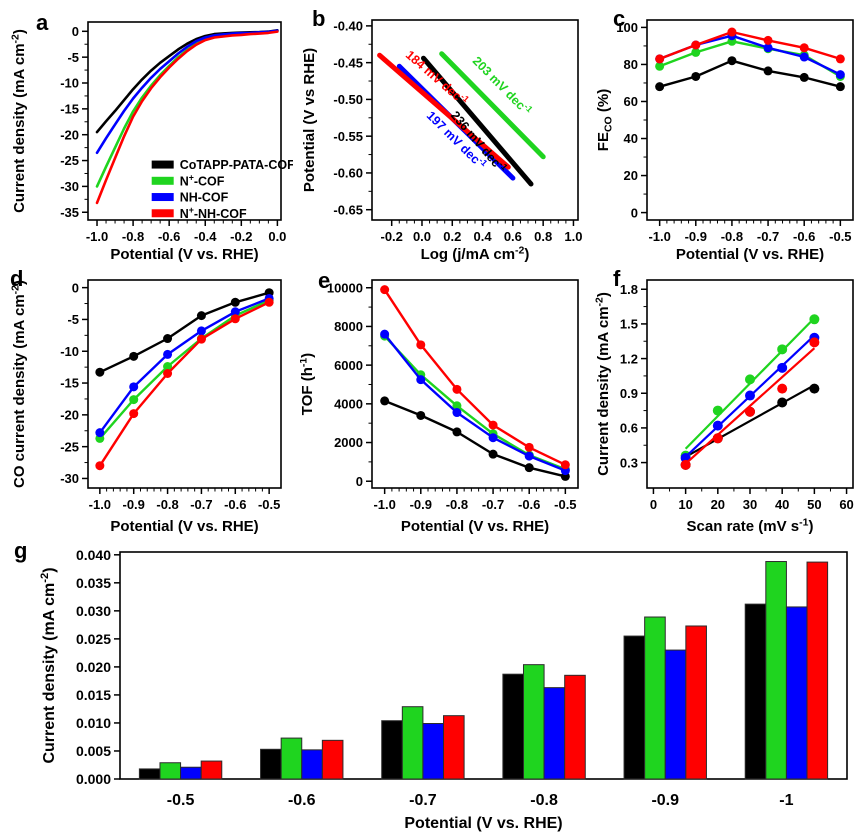 The width and height of the screenshot is (865, 839). I want to click on svg-text: 0.4, so click(483, 236).